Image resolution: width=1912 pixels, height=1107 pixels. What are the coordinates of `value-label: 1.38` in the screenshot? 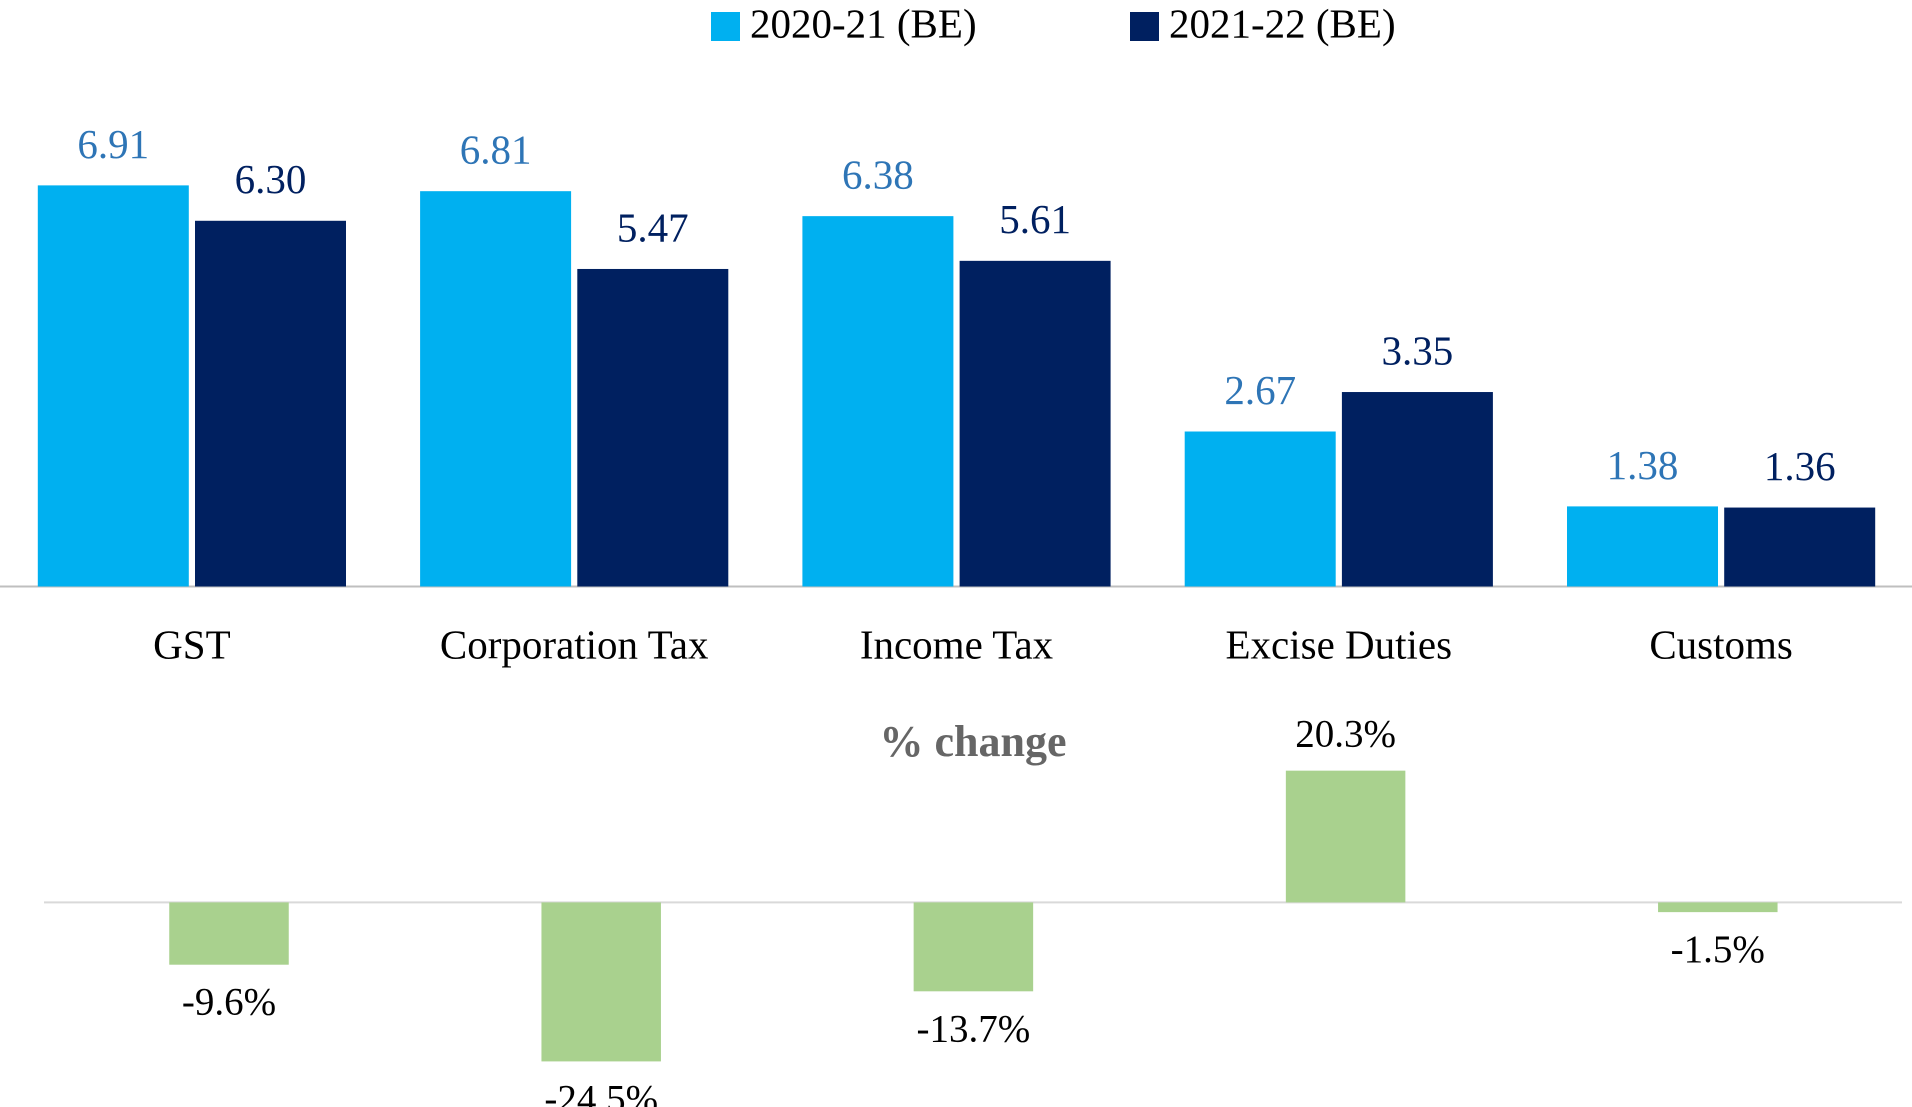 It's located at (1643, 465).